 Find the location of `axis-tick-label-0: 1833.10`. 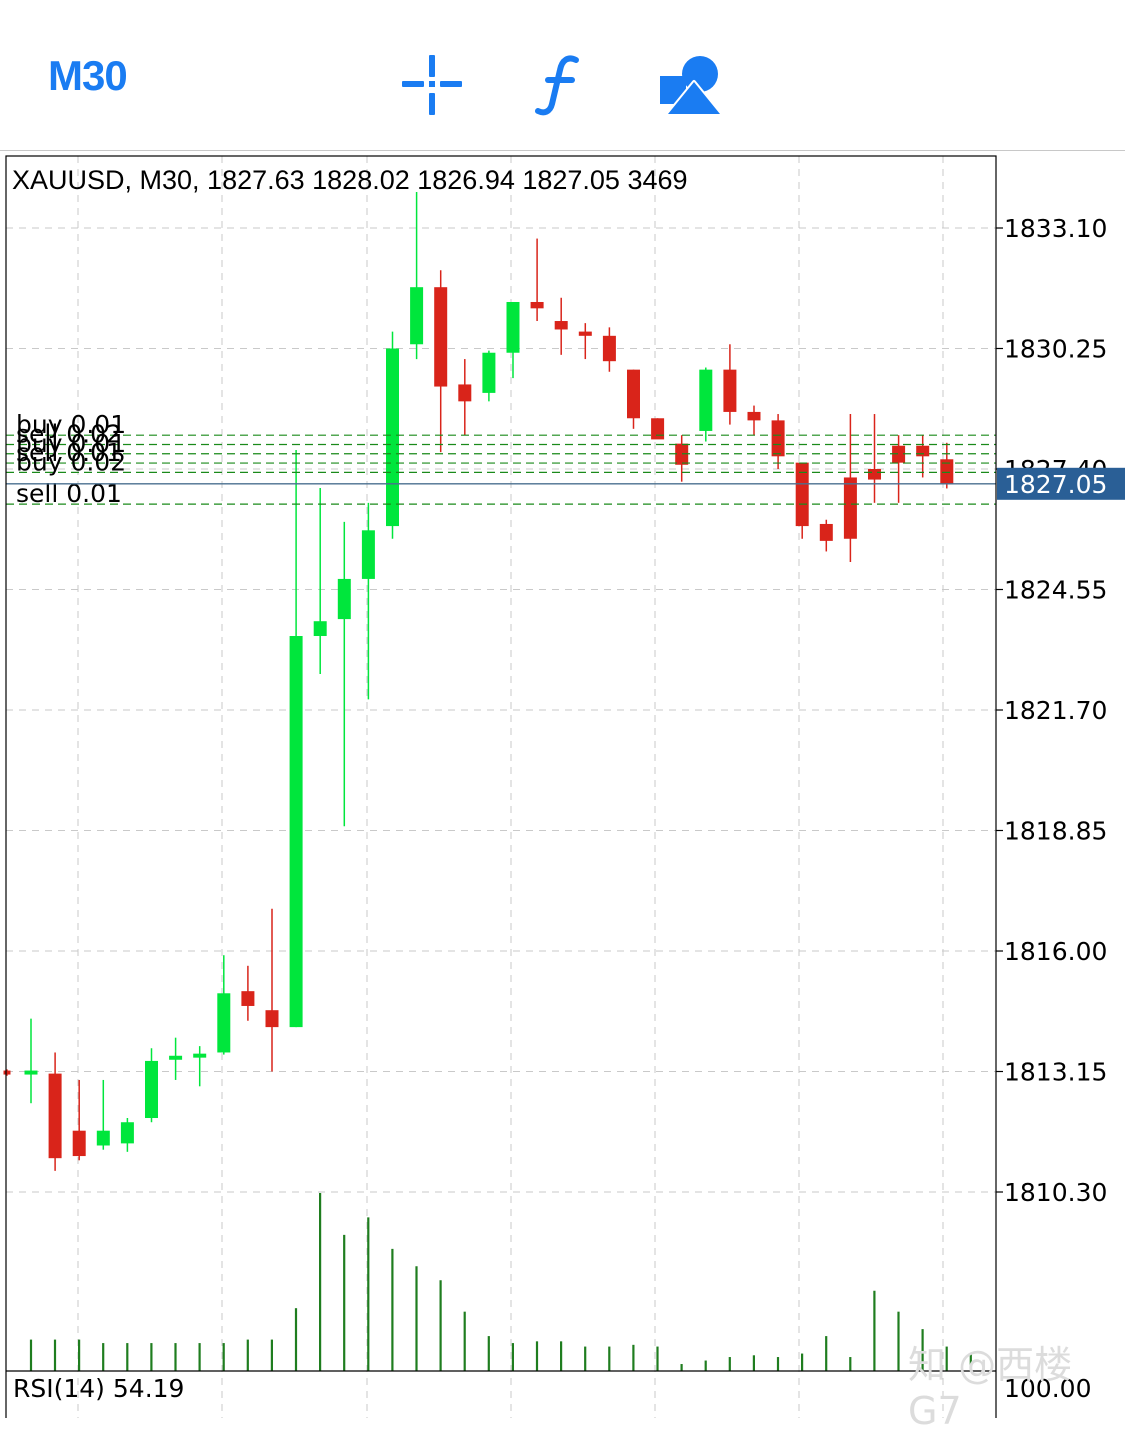

axis-tick-label-0: 1833.10 is located at coordinates (1055, 228).